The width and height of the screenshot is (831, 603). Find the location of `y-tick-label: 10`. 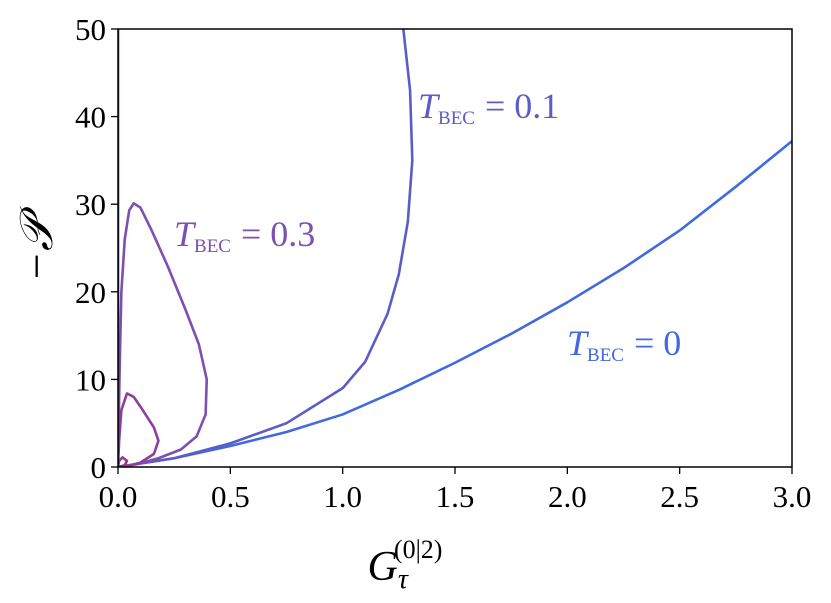

y-tick-label: 10 is located at coordinates (90, 379).